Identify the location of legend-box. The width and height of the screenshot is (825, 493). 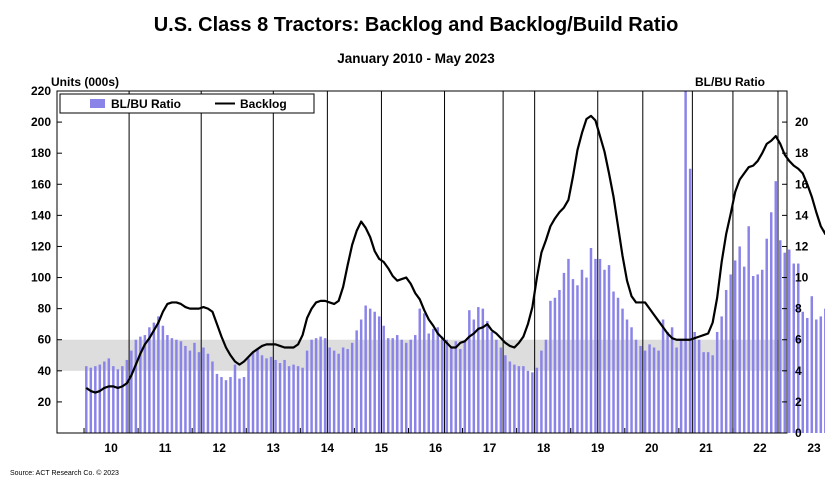
(187, 103).